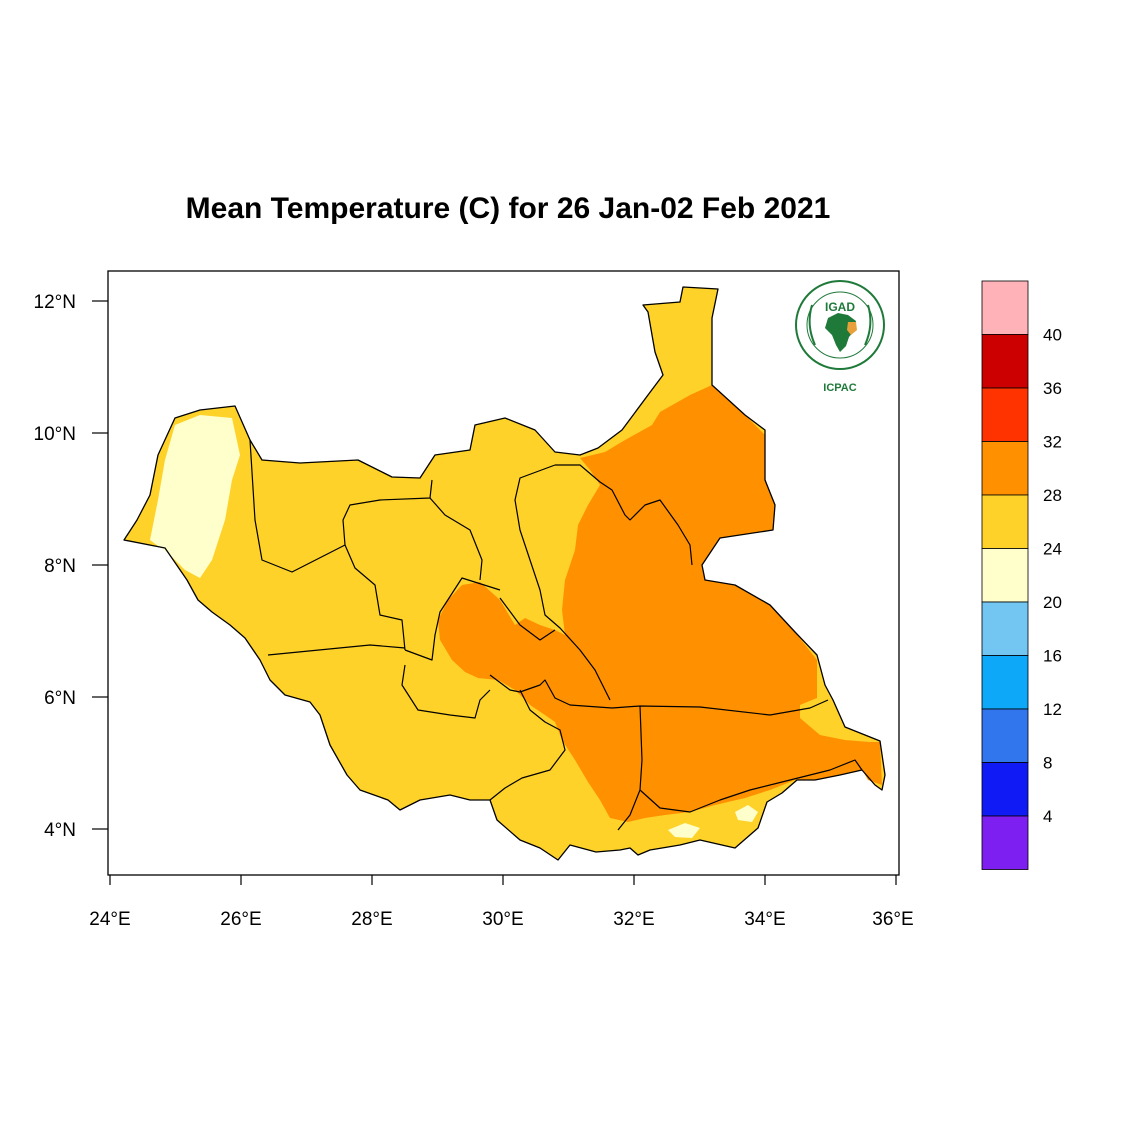  I want to click on x-axis-ticks, so click(503, 880).